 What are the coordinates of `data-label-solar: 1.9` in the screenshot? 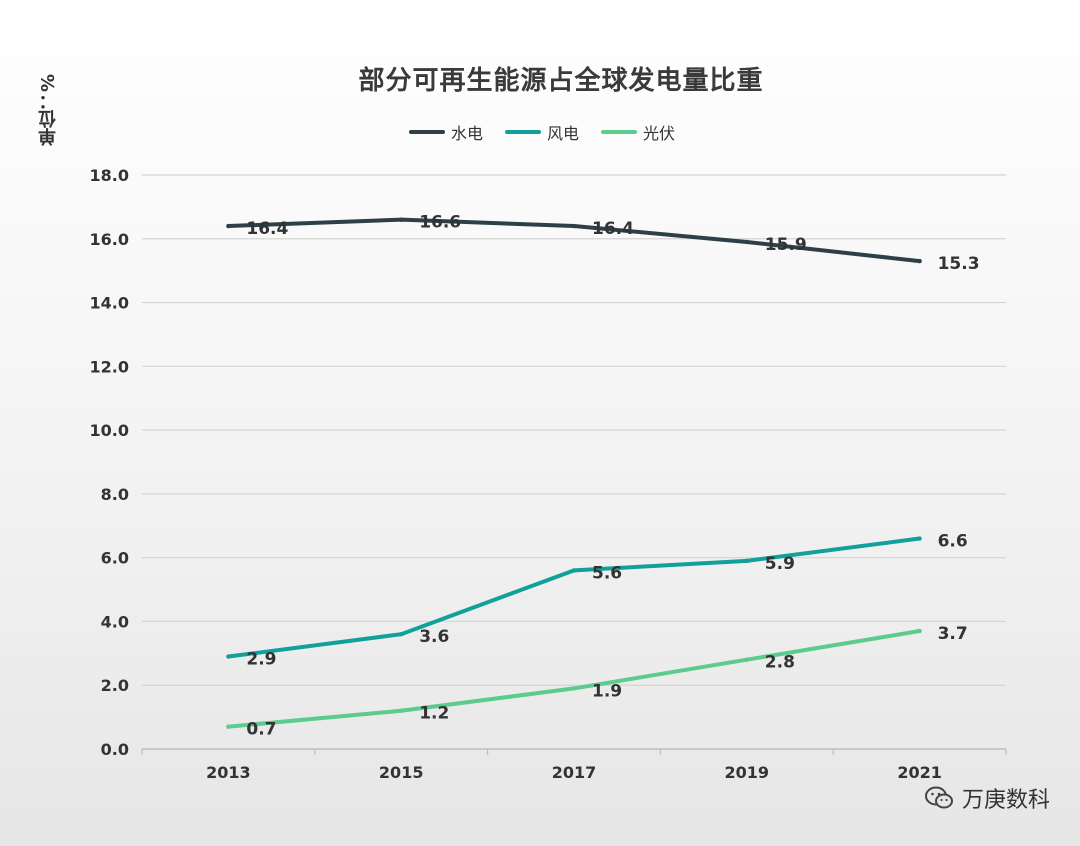 It's located at (607, 691).